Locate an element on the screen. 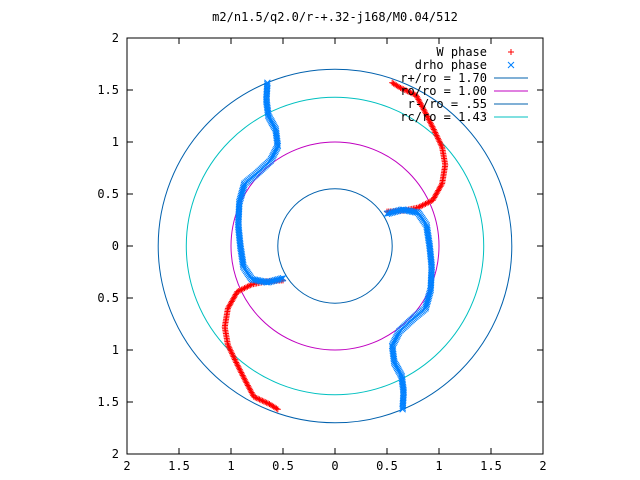 This screenshot has height=480, width=640. legend-marker is located at coordinates (511, 65).